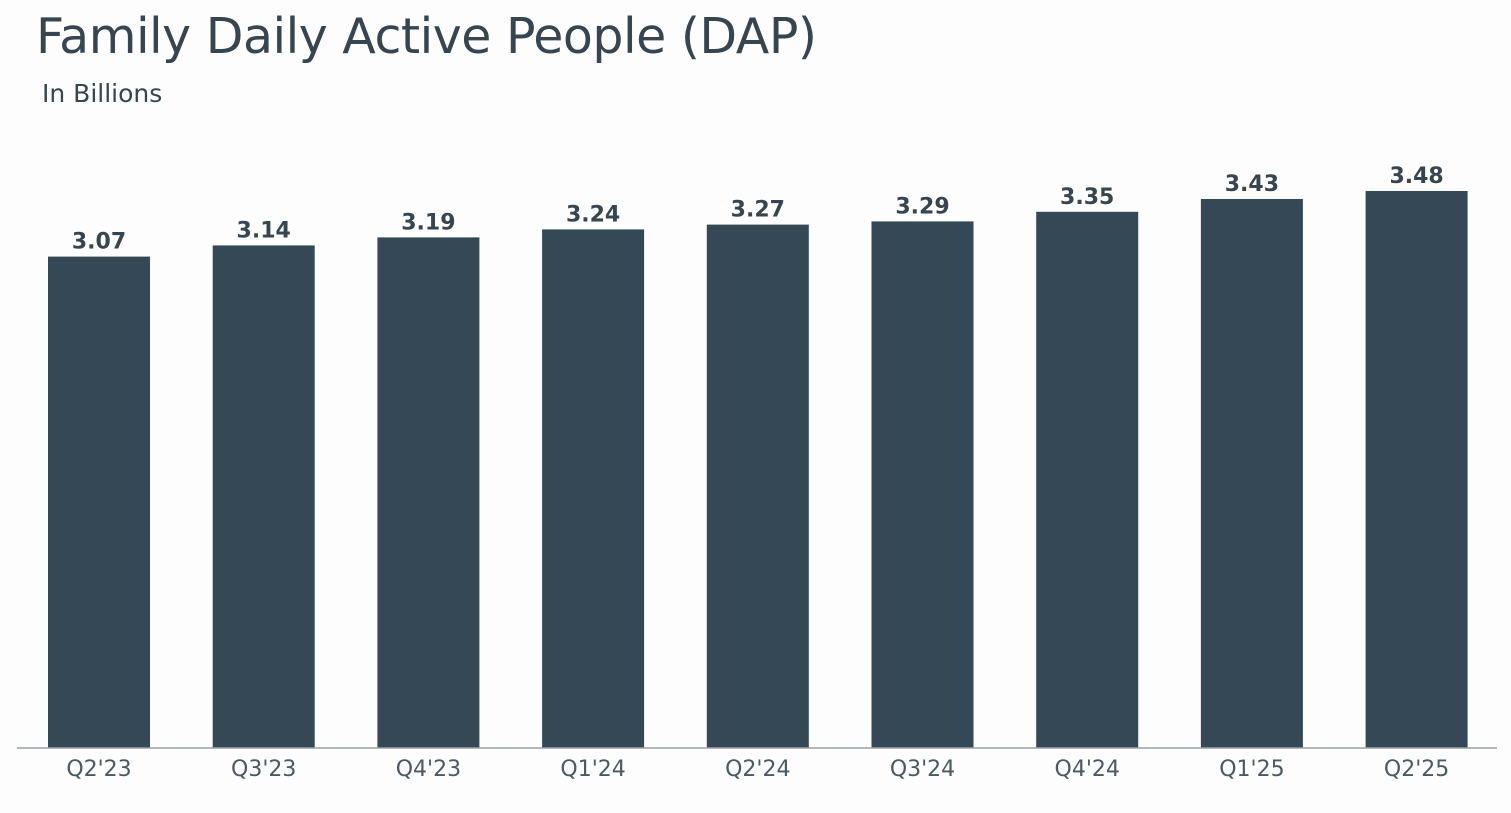 This screenshot has height=813, width=1511. I want to click on x-tick-label: Q2'24, so click(757, 769).